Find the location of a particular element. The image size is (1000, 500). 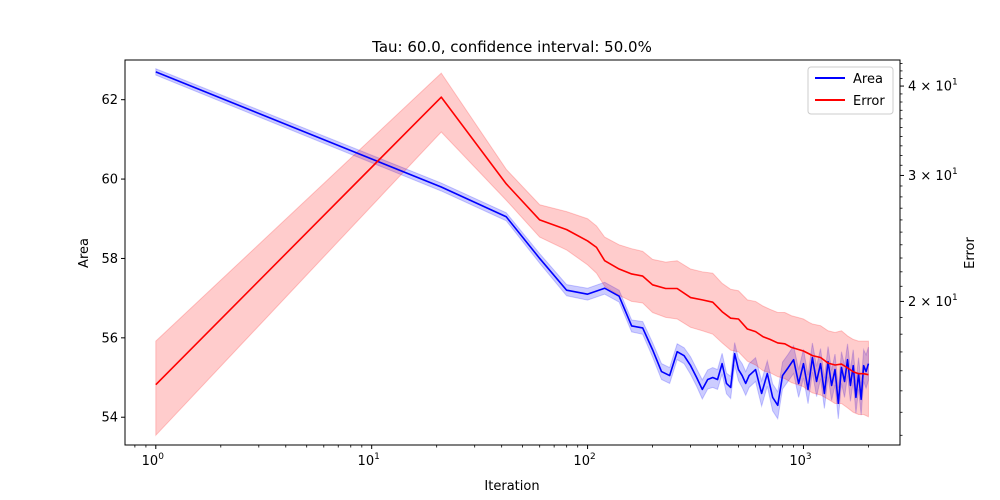

x-tick-label: 10¹ is located at coordinates (369, 460).